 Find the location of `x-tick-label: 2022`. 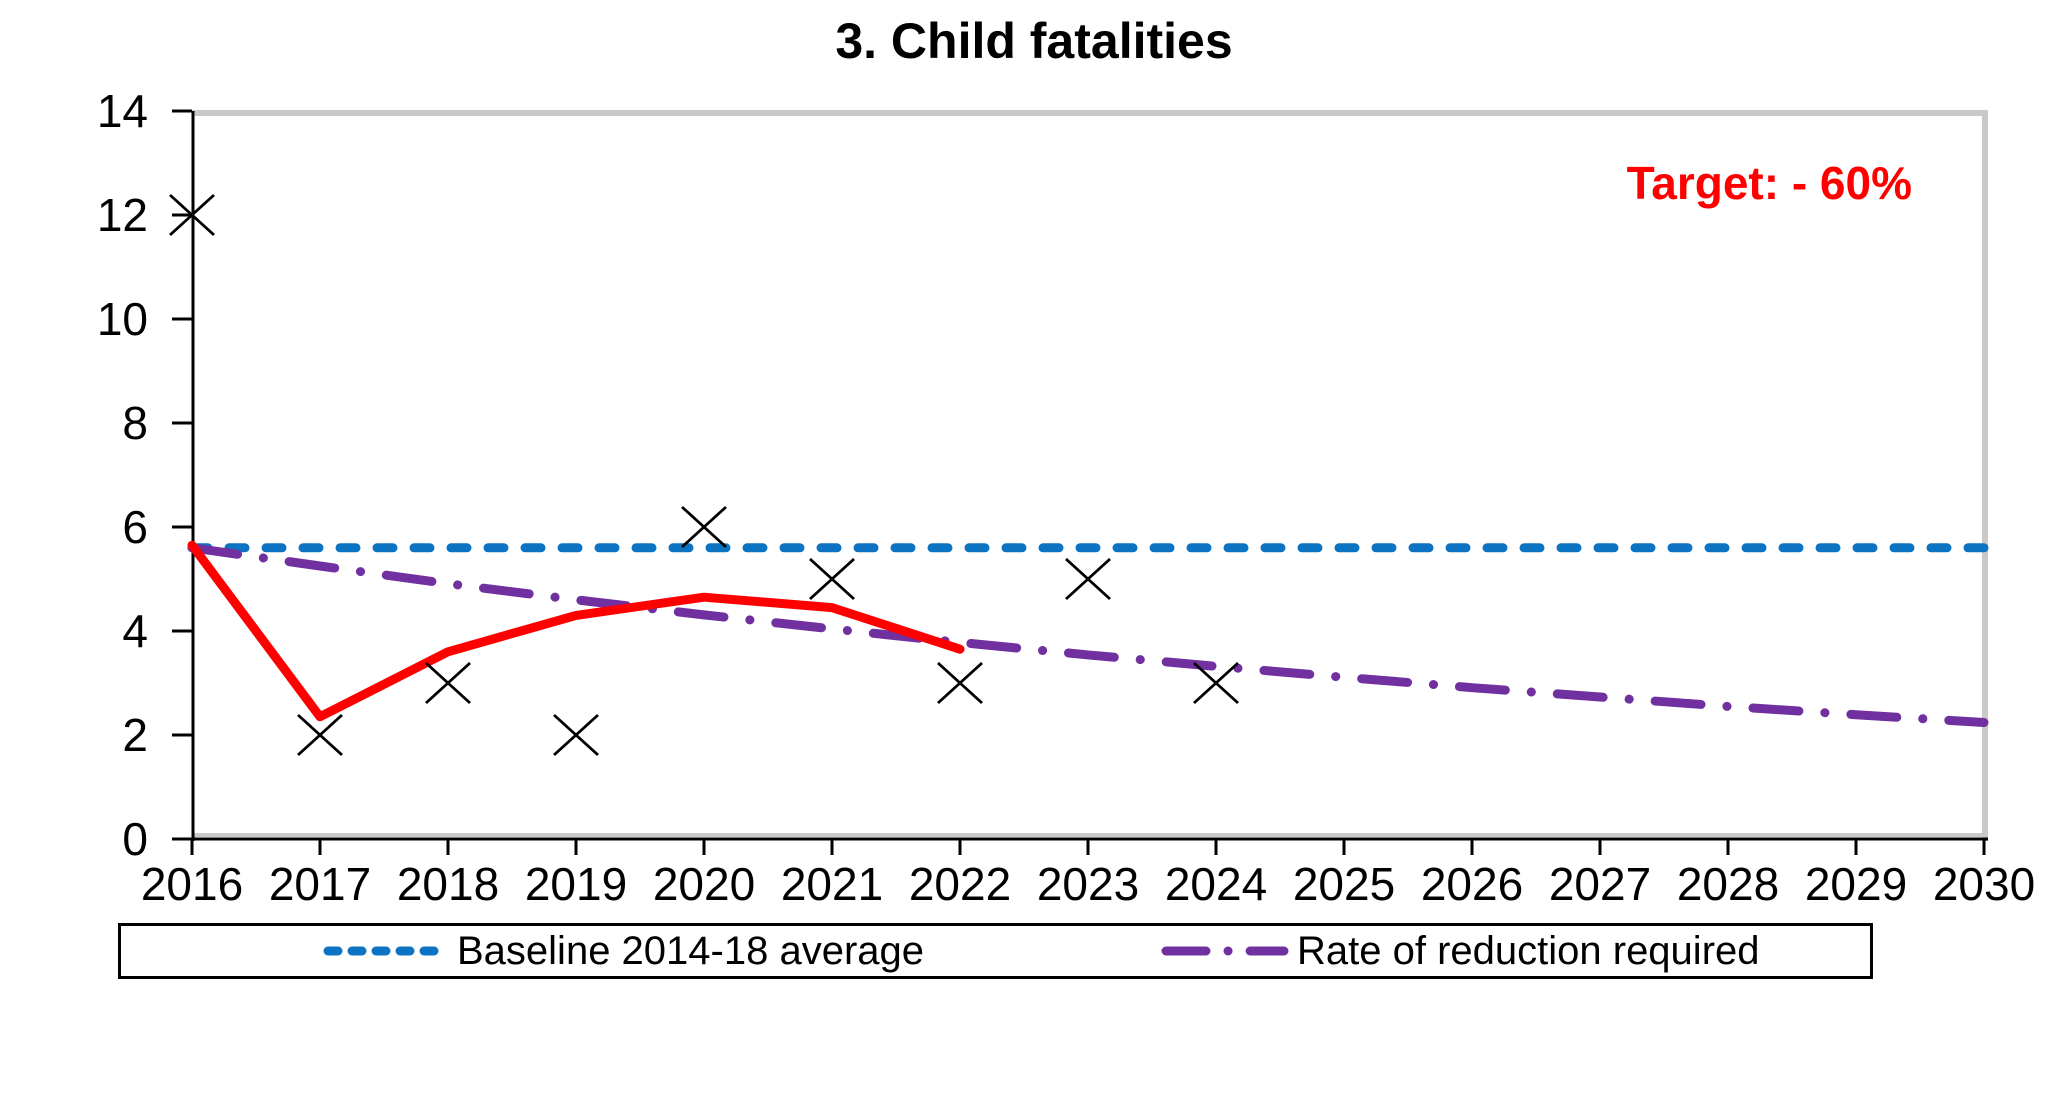

x-tick-label: 2022 is located at coordinates (960, 884).